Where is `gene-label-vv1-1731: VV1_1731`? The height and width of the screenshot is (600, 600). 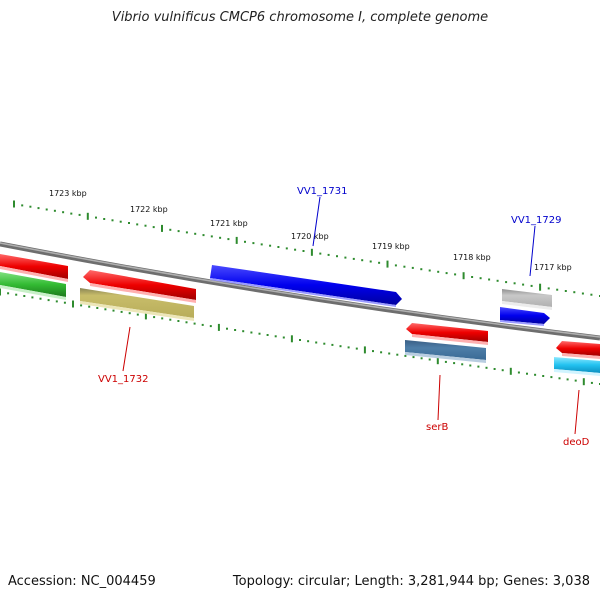 gene-label-vv1-1731: VV1_1731 is located at coordinates (322, 191).